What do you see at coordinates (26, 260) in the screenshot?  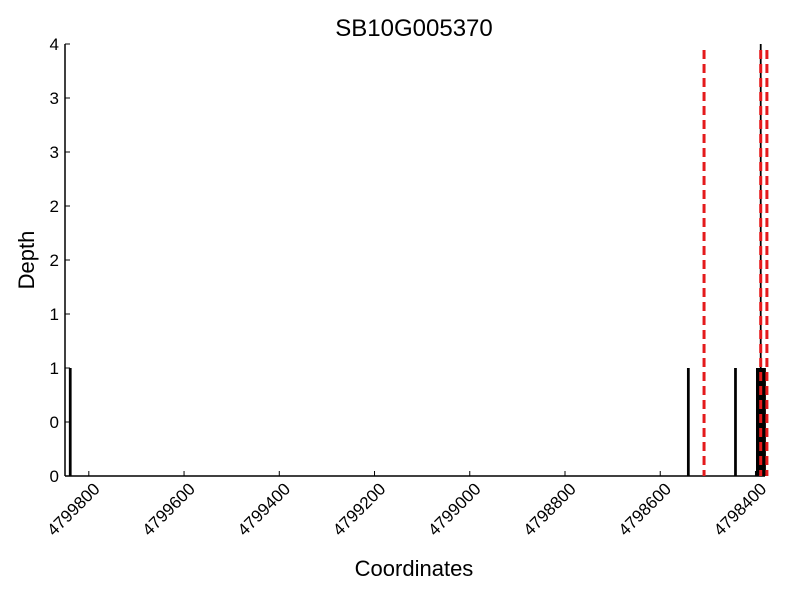 I see `y-axis-label: Depth` at bounding box center [26, 260].